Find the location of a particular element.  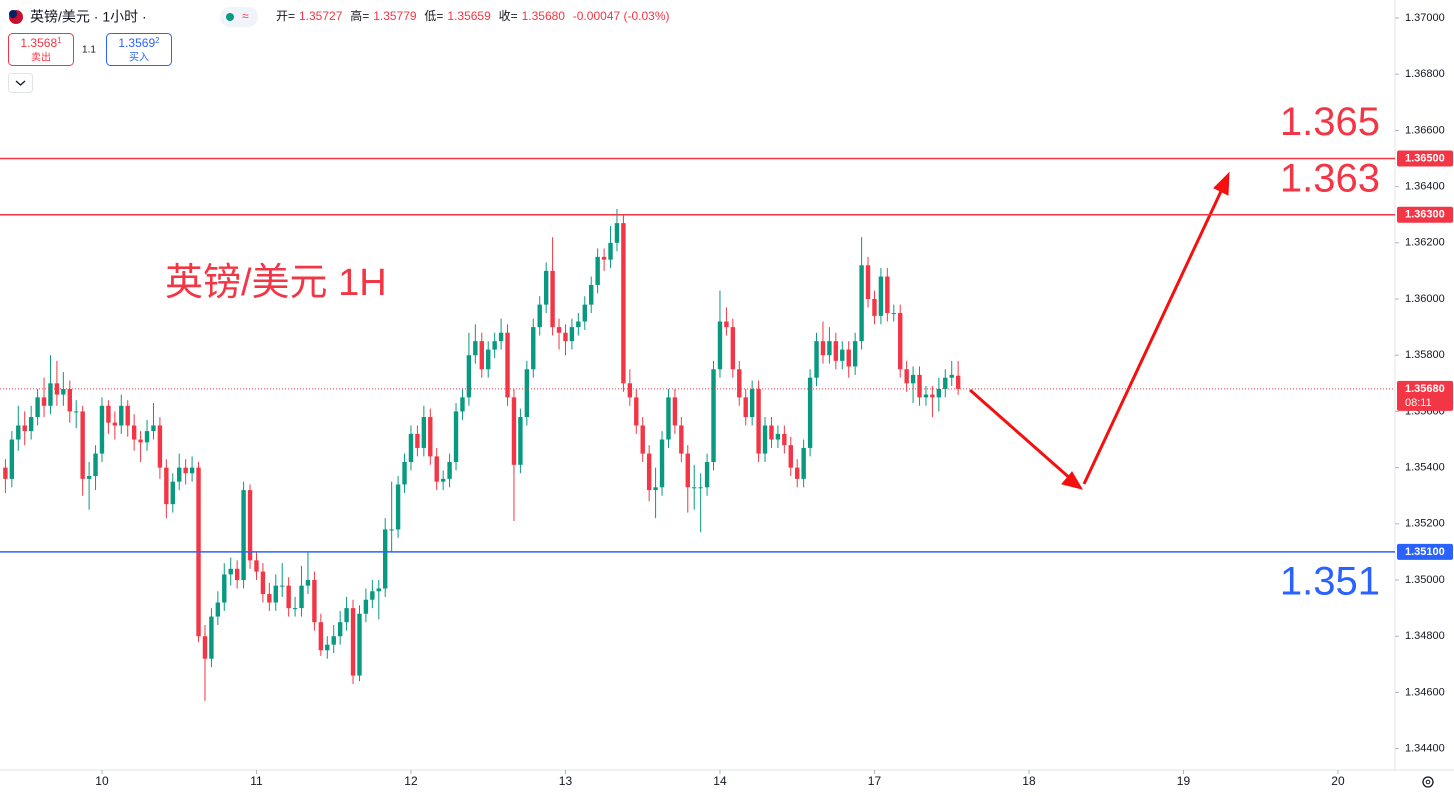

buy-button is located at coordinates (139, 49).